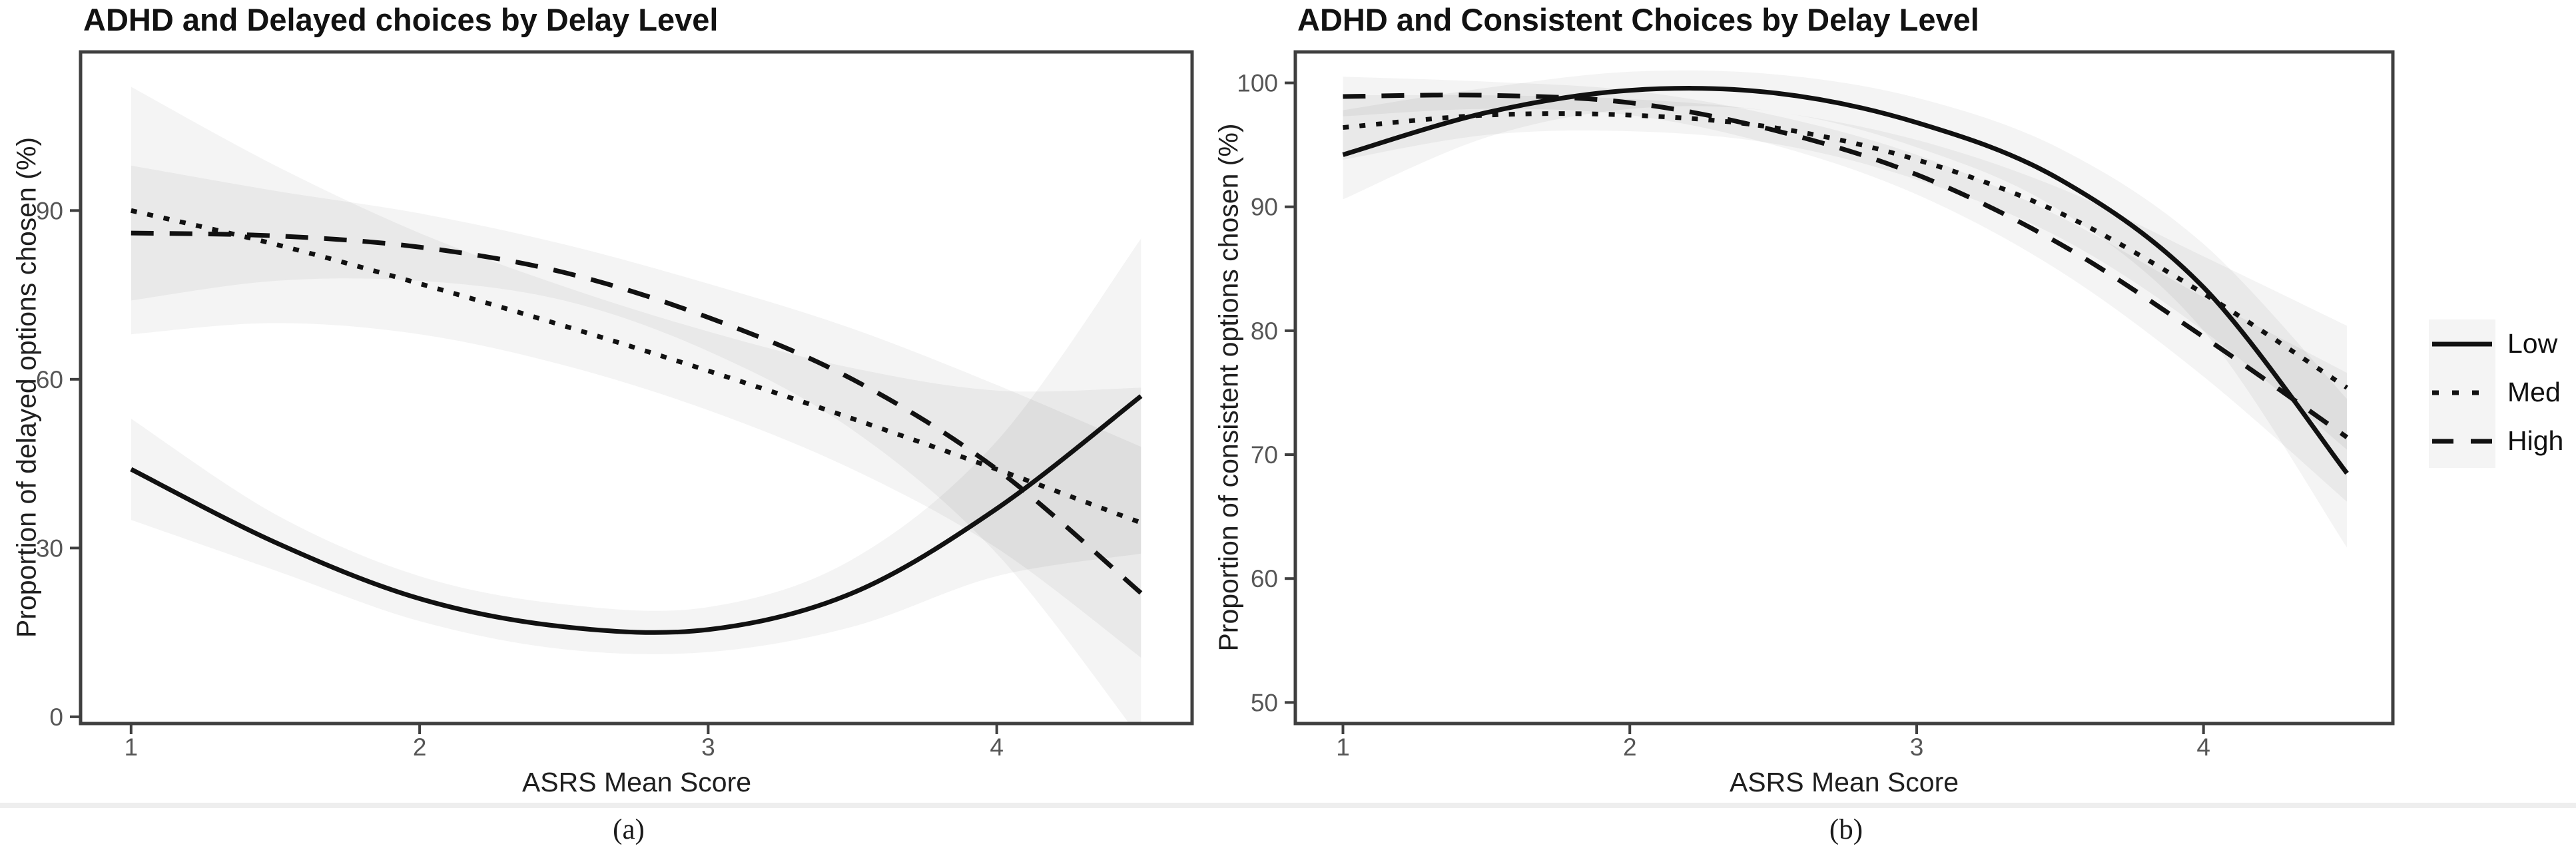 The image size is (2576, 846). What do you see at coordinates (2535, 440) in the screenshot?
I see `legend-label-high: High` at bounding box center [2535, 440].